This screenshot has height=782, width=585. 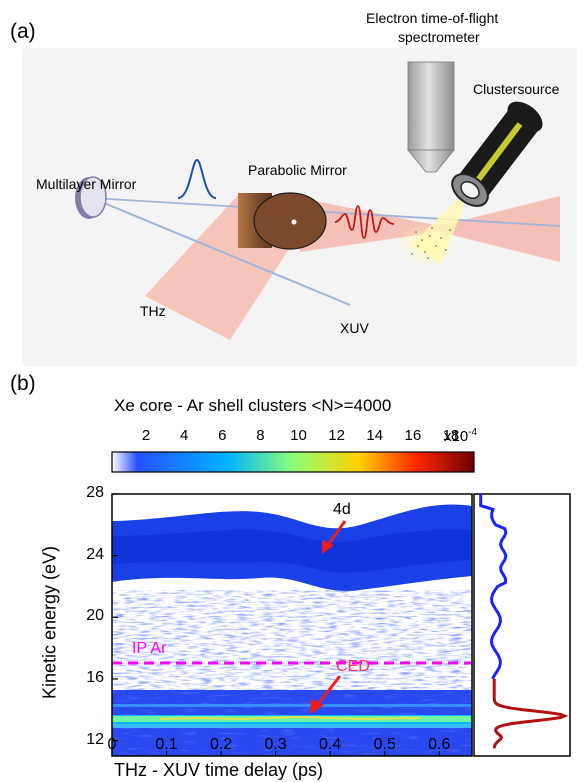 What do you see at coordinates (290, 221) in the screenshot?
I see `parabolic-mirror-face` at bounding box center [290, 221].